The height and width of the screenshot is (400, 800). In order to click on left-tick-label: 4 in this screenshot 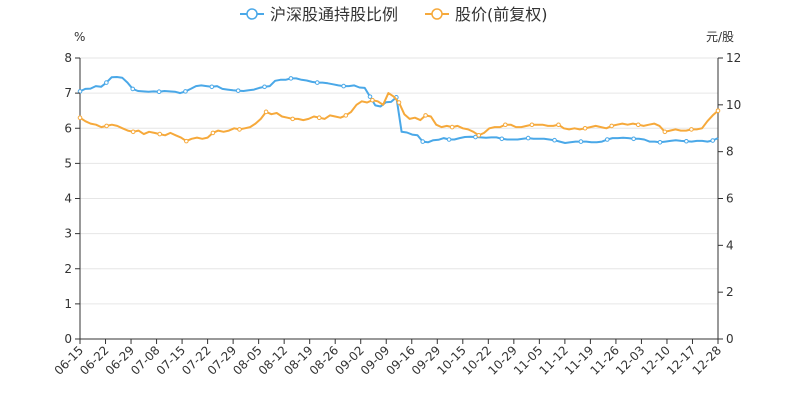, I will do `click(68, 199)`.